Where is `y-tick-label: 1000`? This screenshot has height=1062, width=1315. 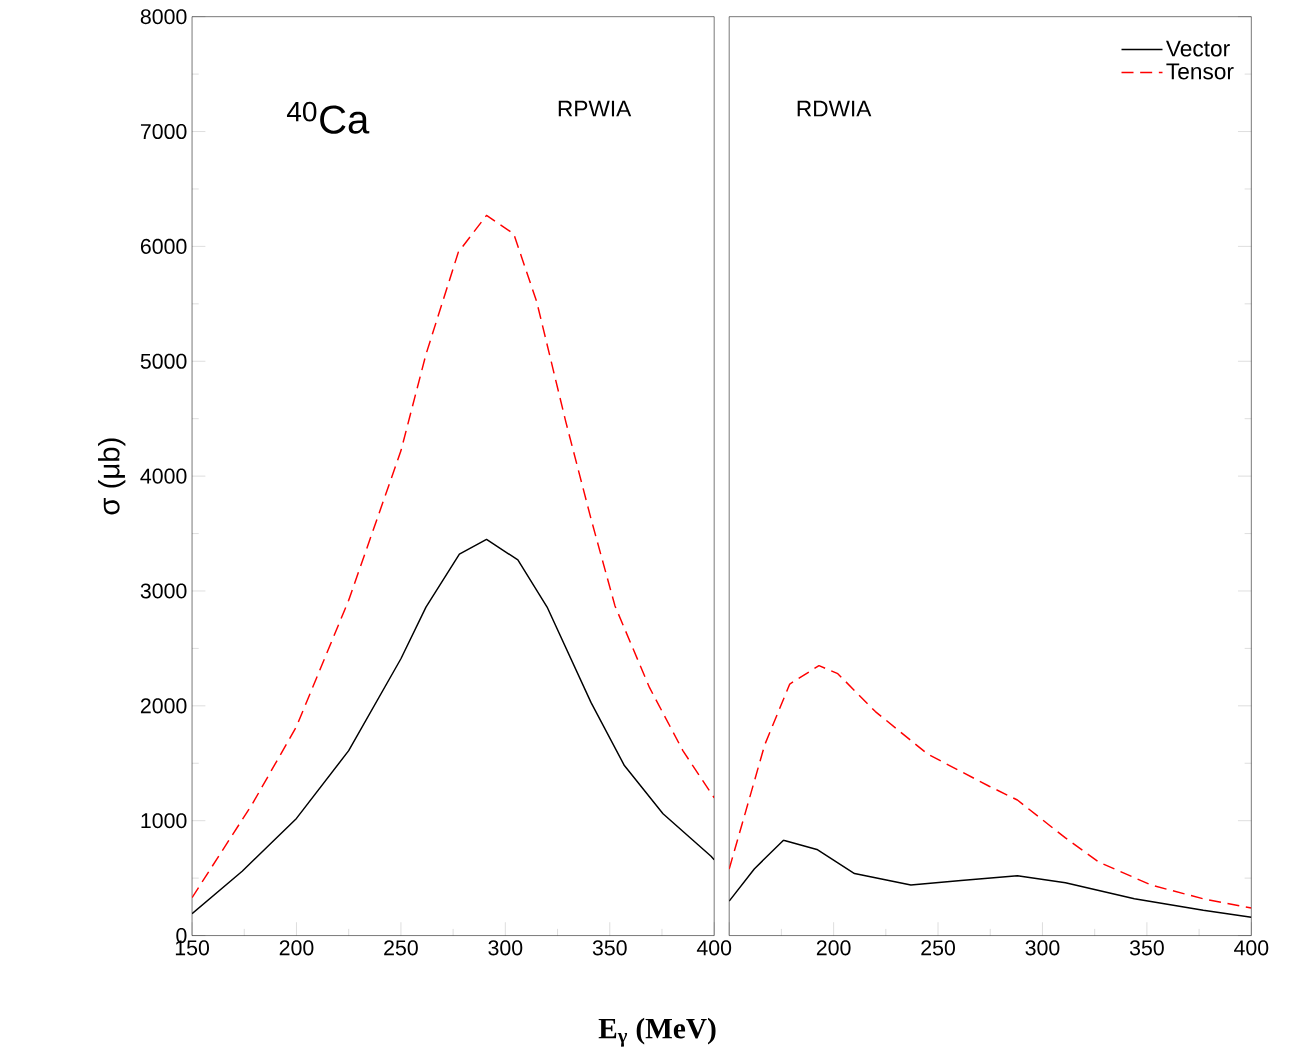
y-tick-label: 1000 is located at coordinates (164, 821).